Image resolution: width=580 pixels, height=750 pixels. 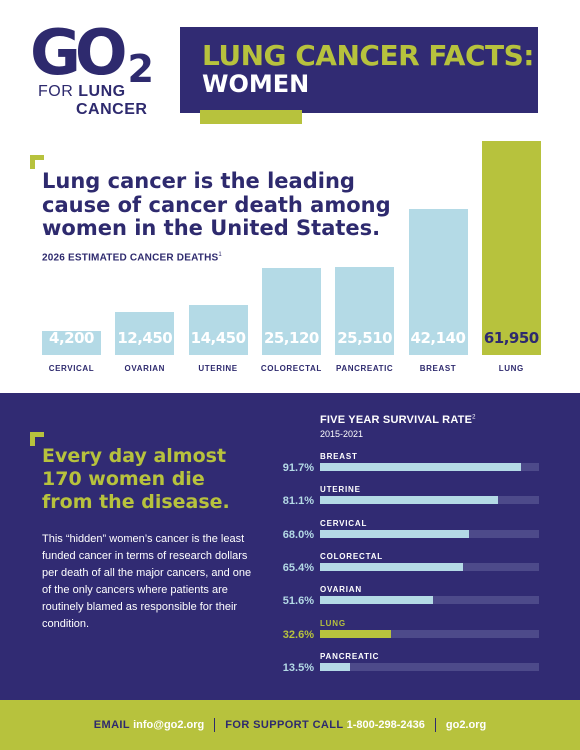 I want to click on logo-subscript: 2, so click(x=140, y=69).